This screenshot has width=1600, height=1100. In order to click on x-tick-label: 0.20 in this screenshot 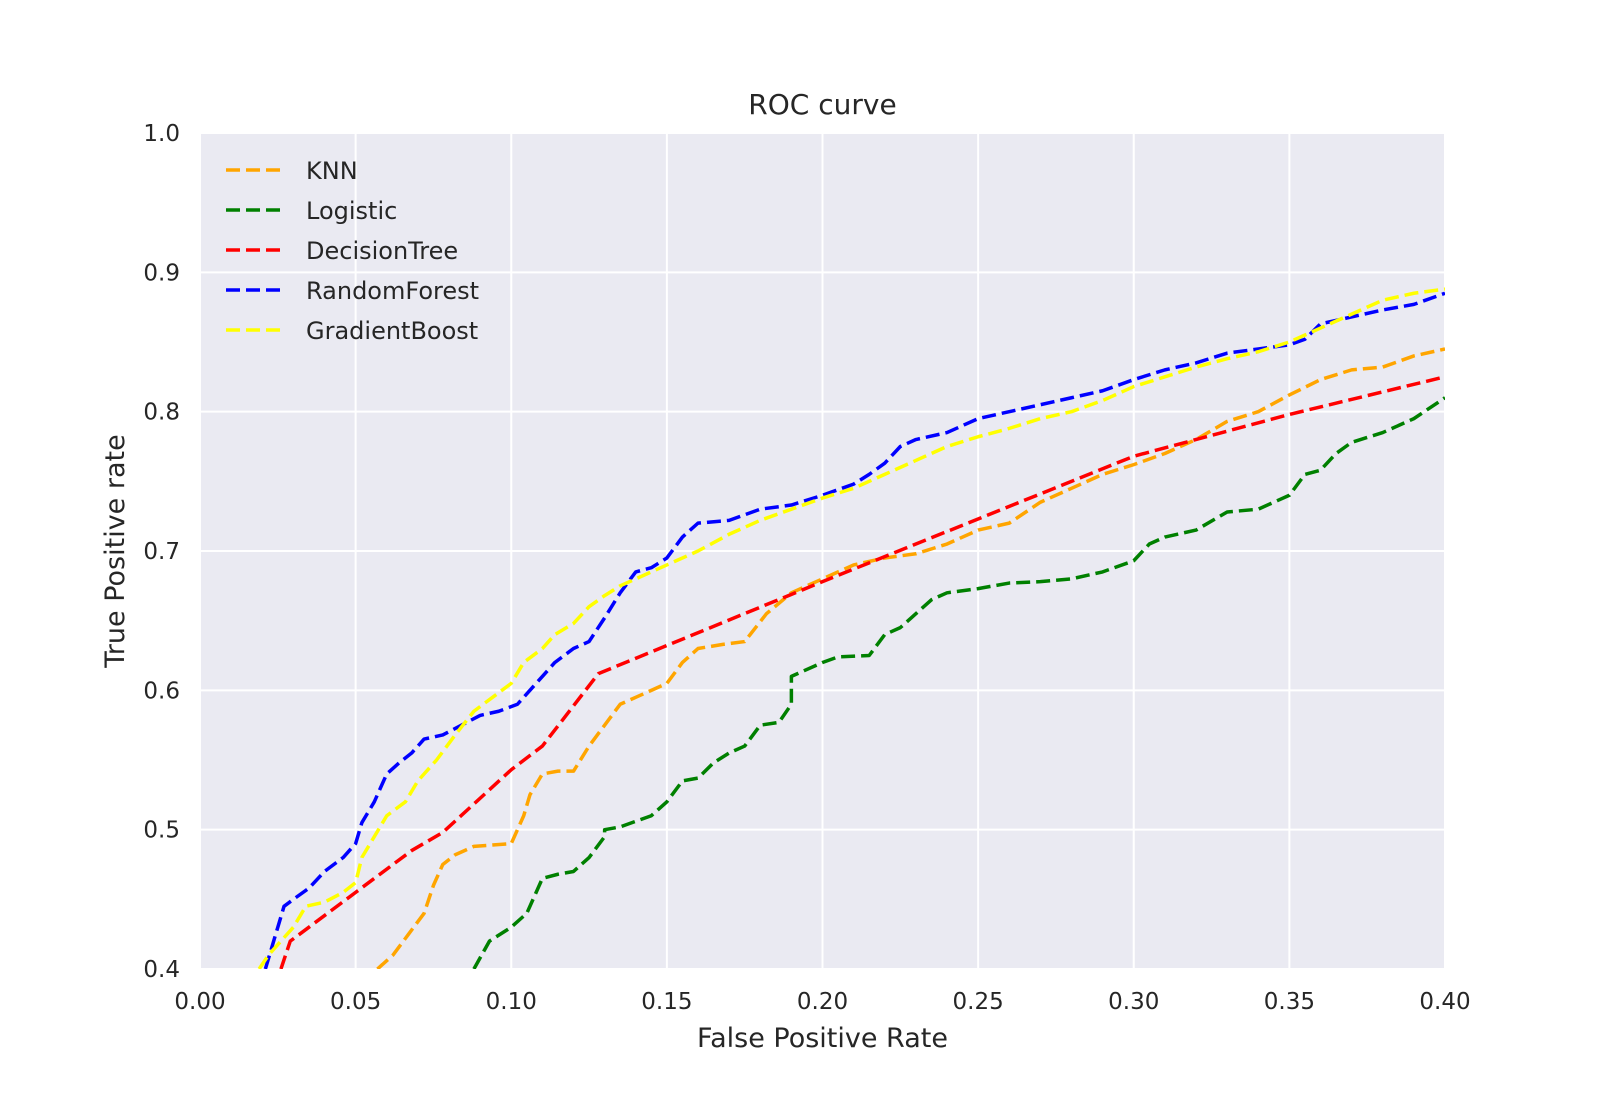, I will do `click(822, 1002)`.